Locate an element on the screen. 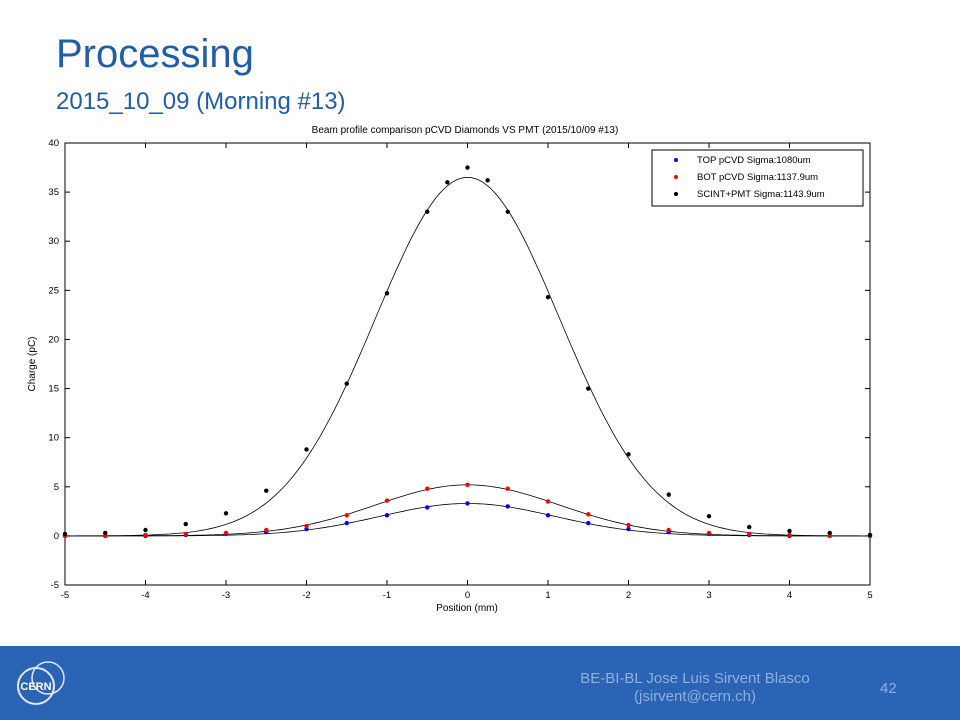 The width and height of the screenshot is (960, 720). x-tick-label: -4 is located at coordinates (145, 595).